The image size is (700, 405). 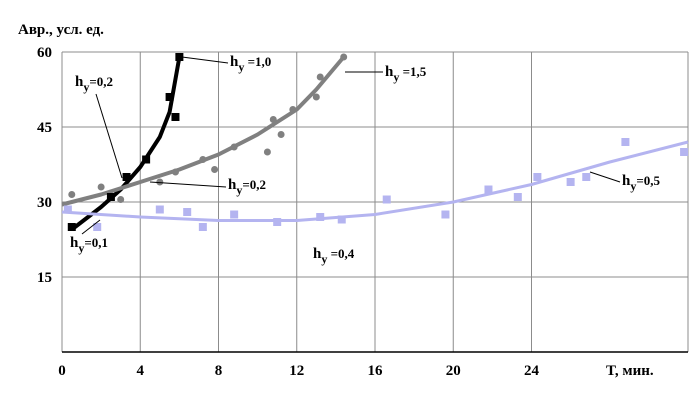 I want to click on annotation-text: =1,0, so click(x=257, y=61).